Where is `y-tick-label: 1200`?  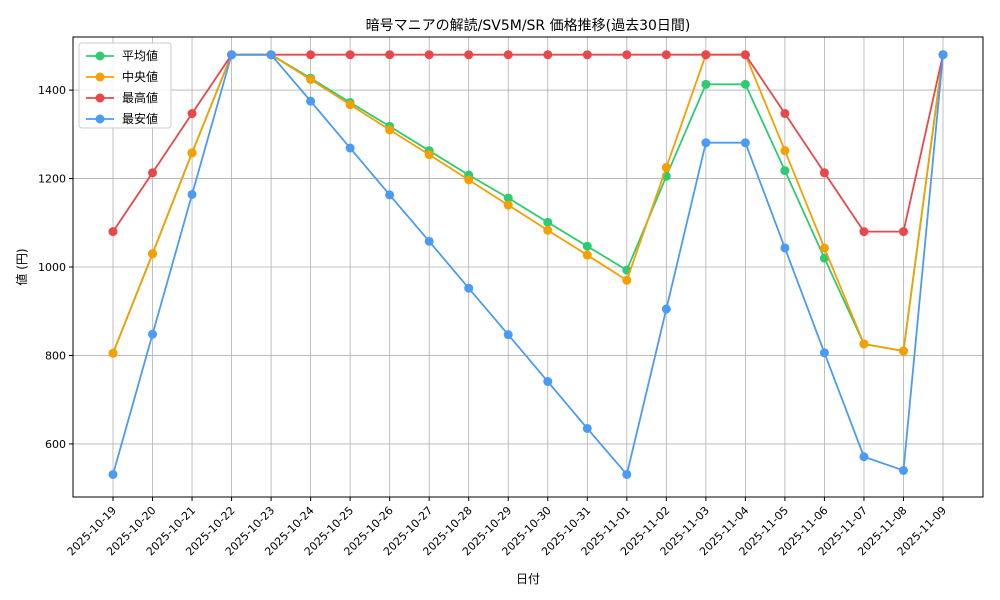
y-tick-label: 1200 is located at coordinates (52, 179).